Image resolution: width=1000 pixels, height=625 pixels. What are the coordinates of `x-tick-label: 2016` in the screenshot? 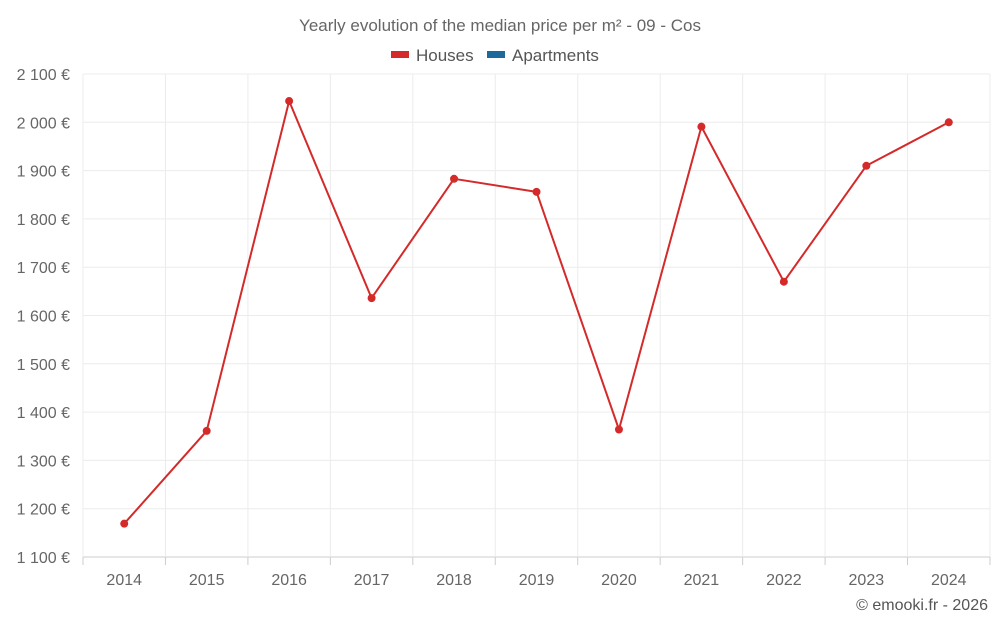 It's located at (289, 580).